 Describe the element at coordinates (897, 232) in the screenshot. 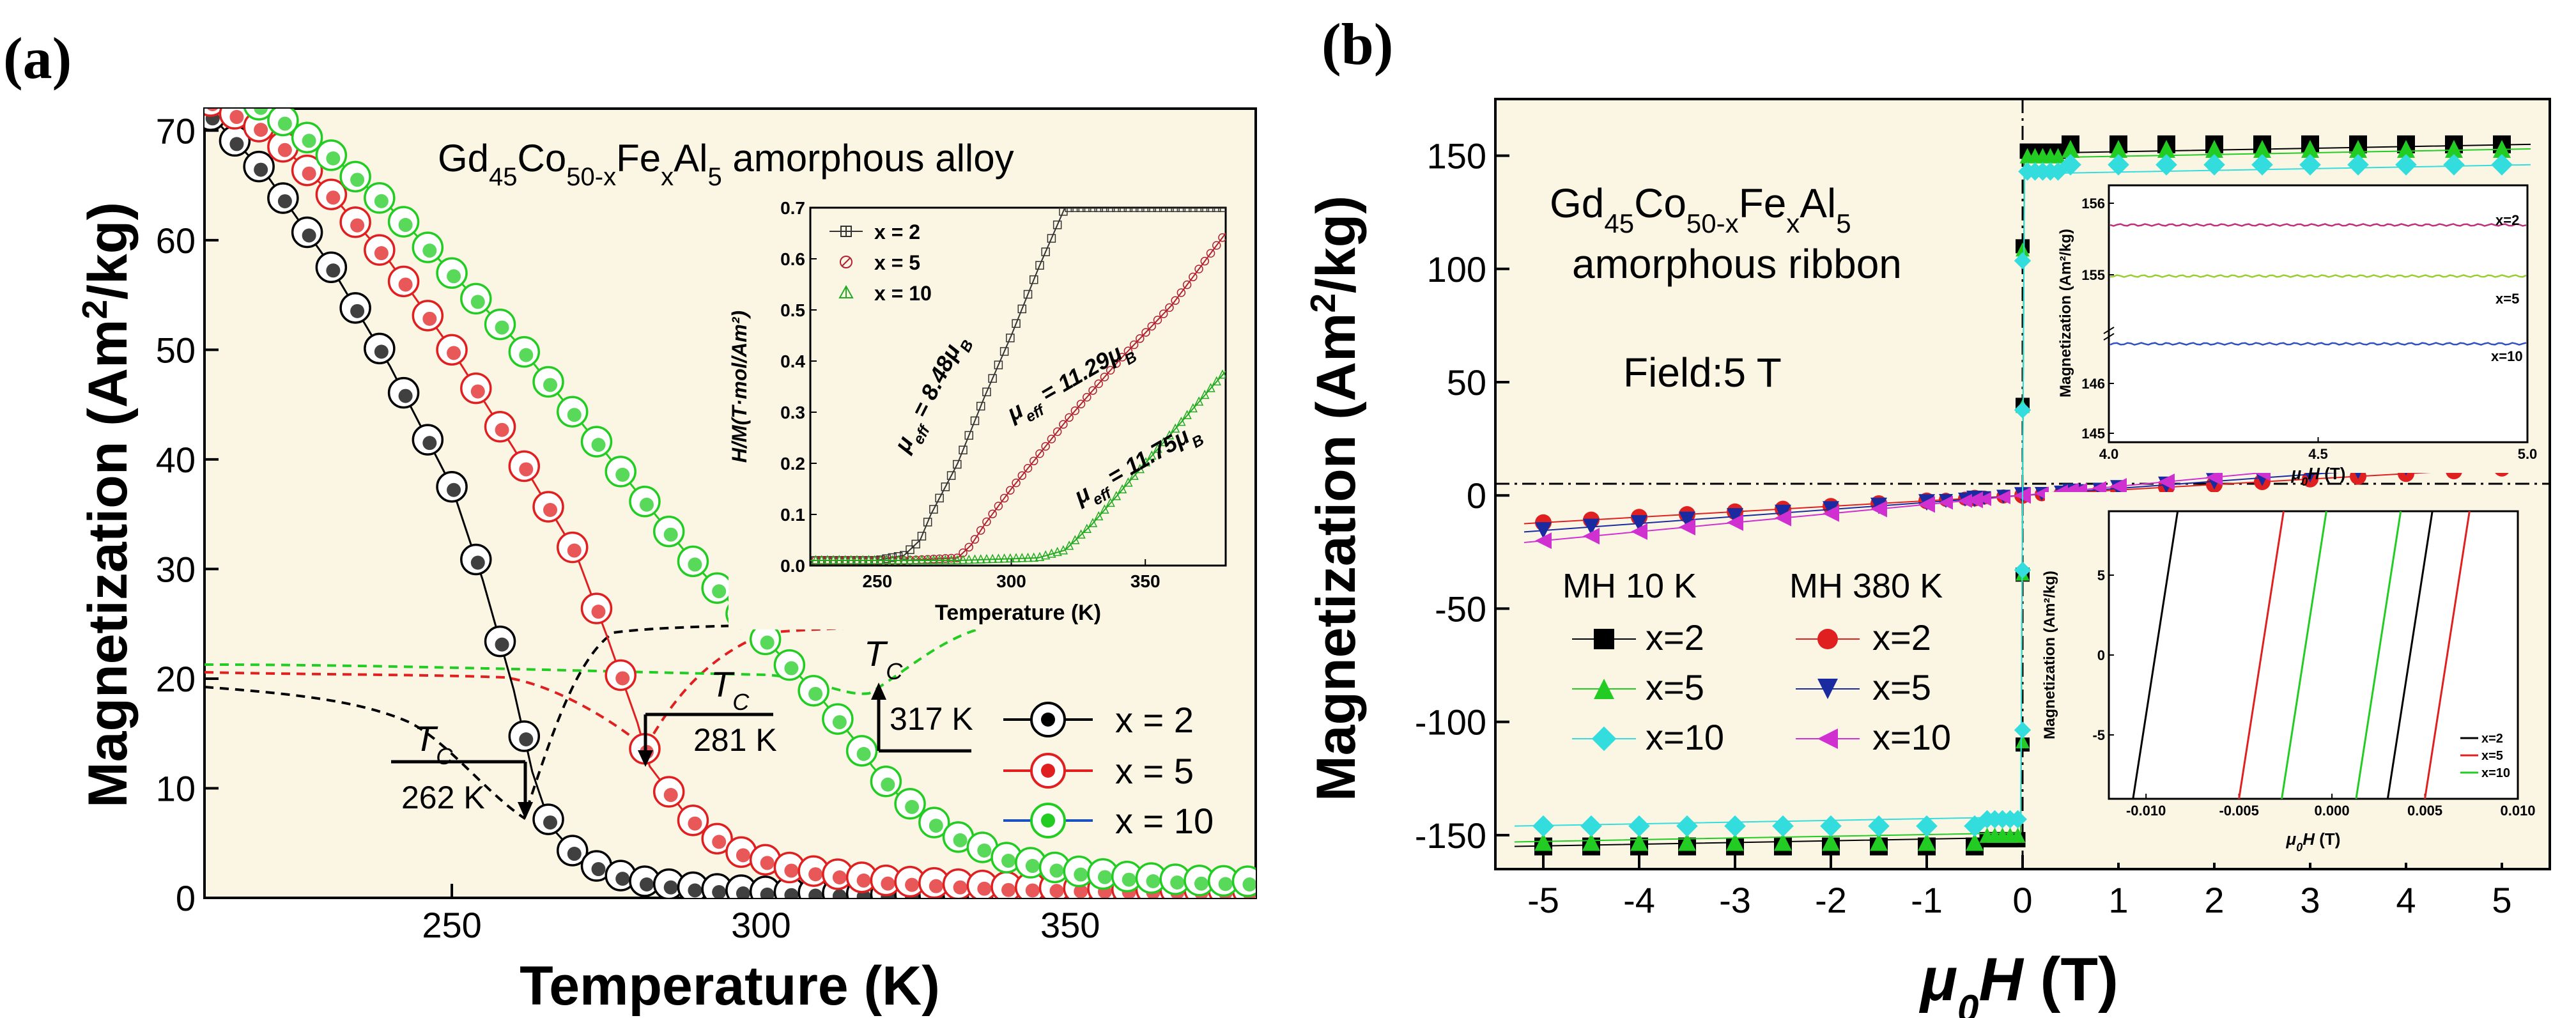

I see `inset-a-legend-x2: x = 2` at that location.